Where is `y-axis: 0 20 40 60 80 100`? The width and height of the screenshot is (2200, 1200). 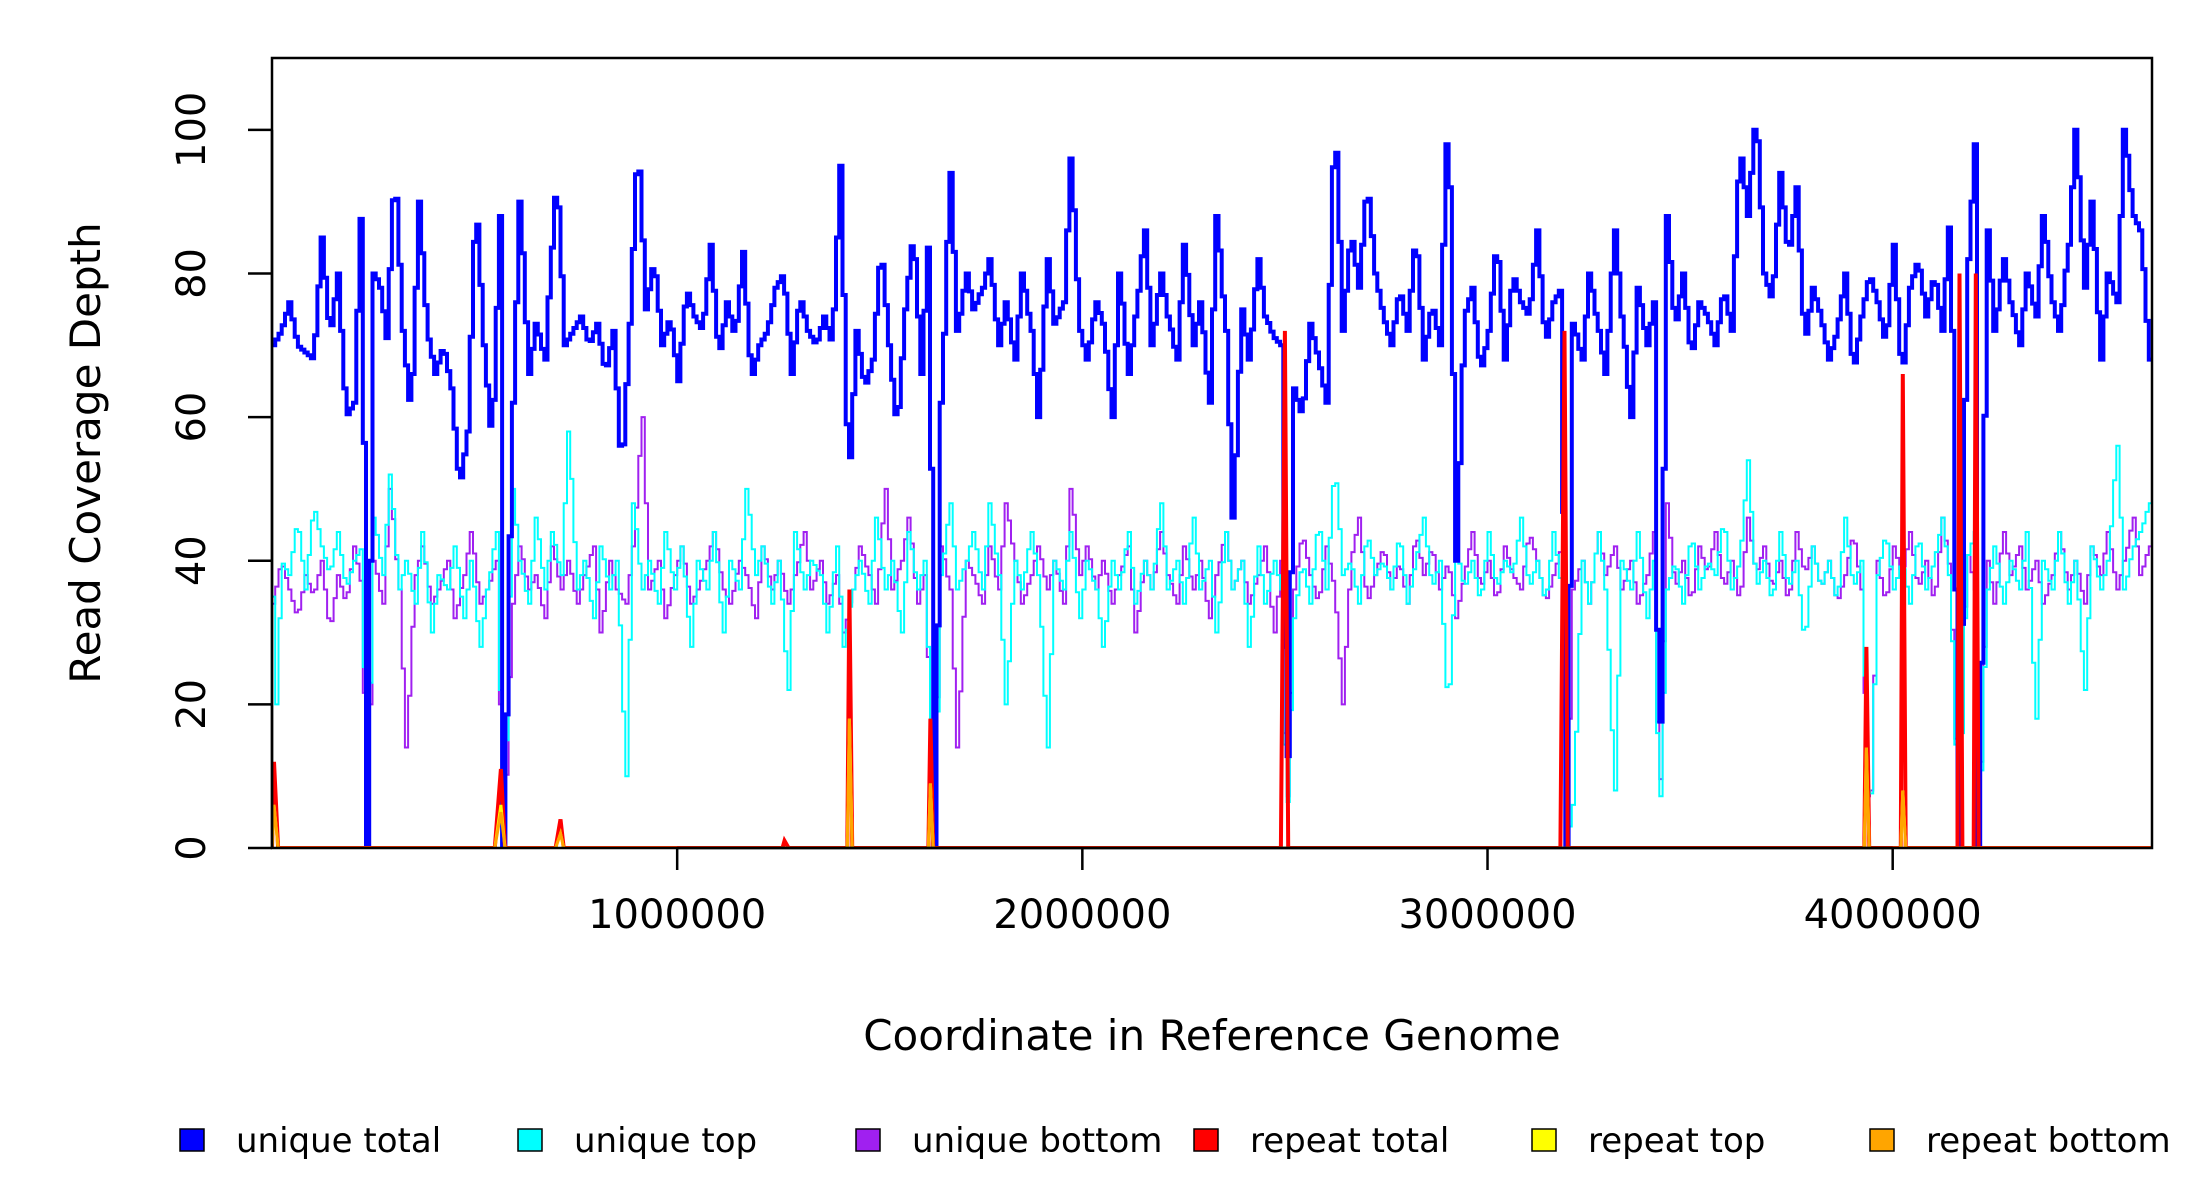
y-axis: 0 20 40 60 80 100 is located at coordinates (221, 476).